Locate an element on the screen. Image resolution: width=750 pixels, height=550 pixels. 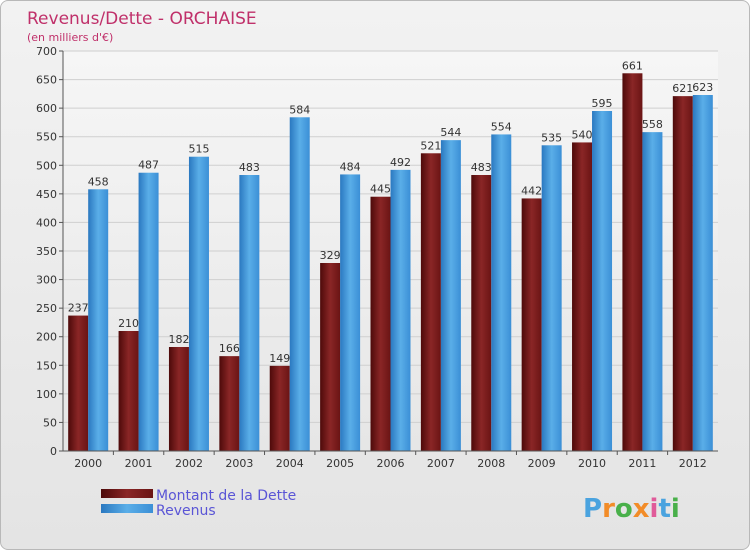
data-label-dette: 149 is located at coordinates (279, 358).